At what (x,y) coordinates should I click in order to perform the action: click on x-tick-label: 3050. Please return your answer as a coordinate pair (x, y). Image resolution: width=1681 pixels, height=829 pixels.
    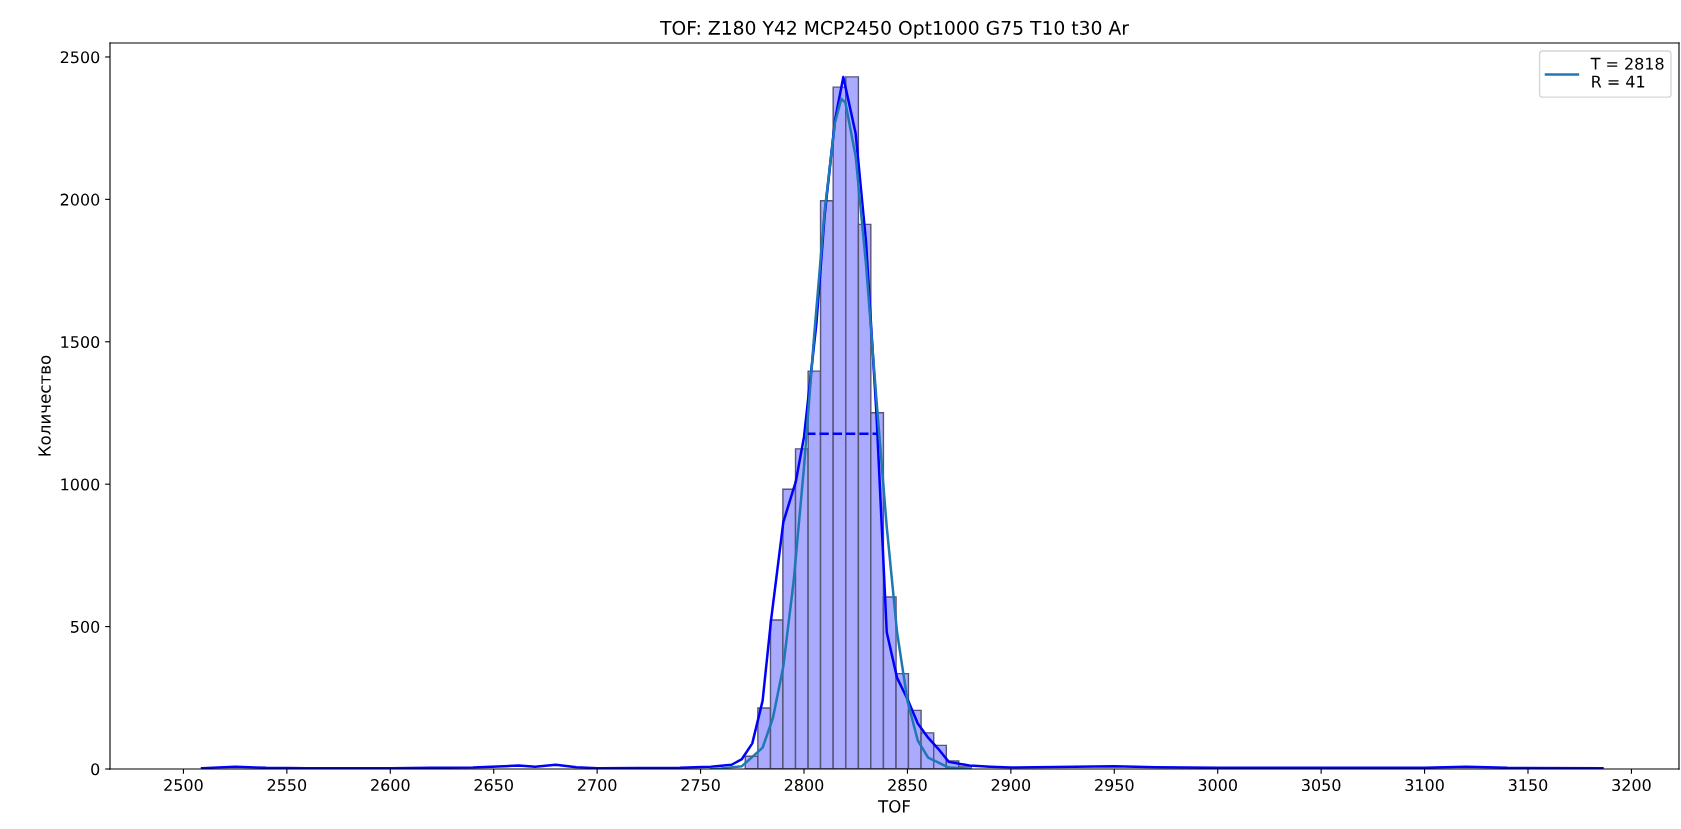
    Looking at the image, I should click on (1321, 785).